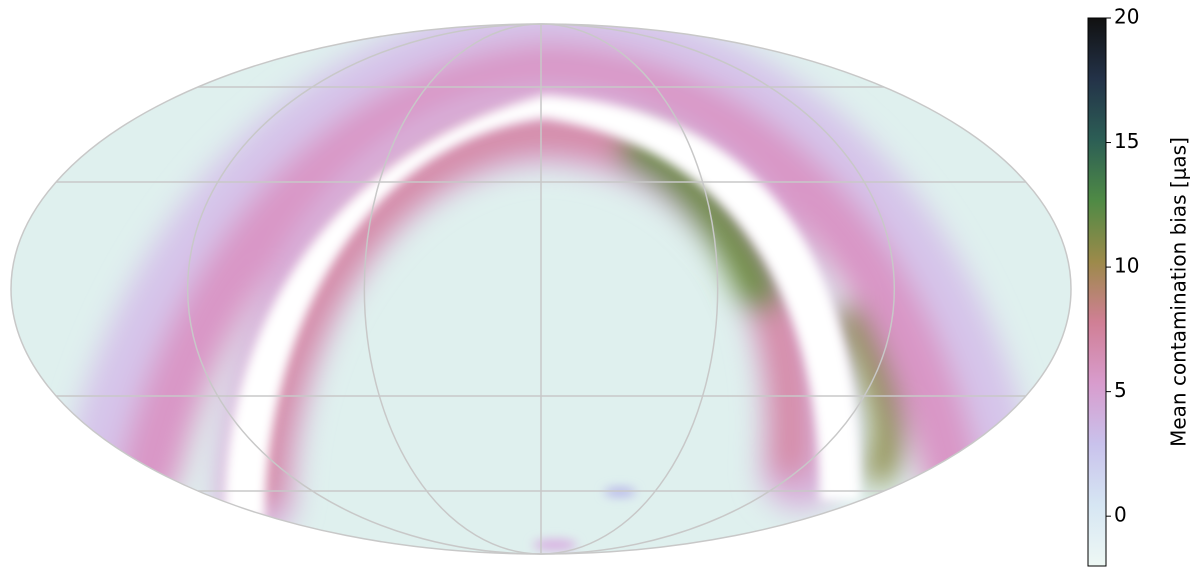 This screenshot has height=578, width=1200. Describe the element at coordinates (1097, 292) in the screenshot. I see `colorbar` at that location.